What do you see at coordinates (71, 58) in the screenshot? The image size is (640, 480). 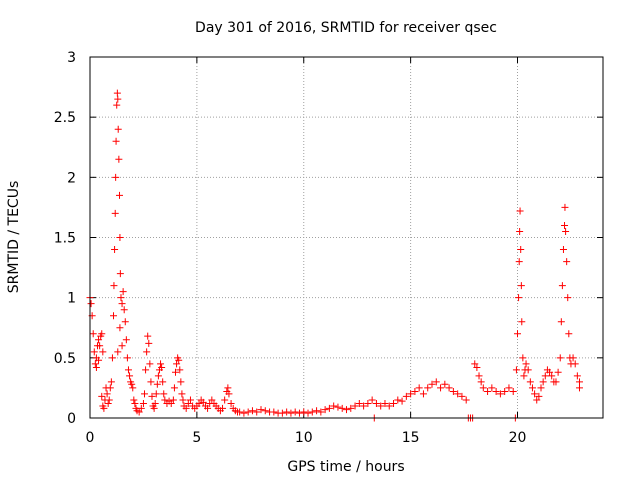 I see `y-tick-label: 3` at bounding box center [71, 58].